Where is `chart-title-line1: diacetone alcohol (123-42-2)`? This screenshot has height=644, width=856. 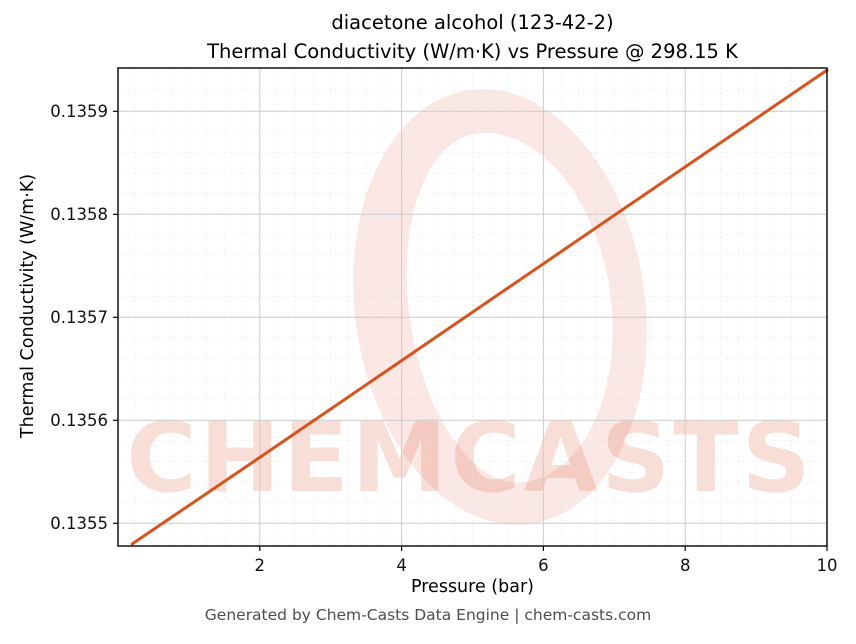 chart-title-line1: diacetone alcohol (123-42-2) is located at coordinates (472, 22).